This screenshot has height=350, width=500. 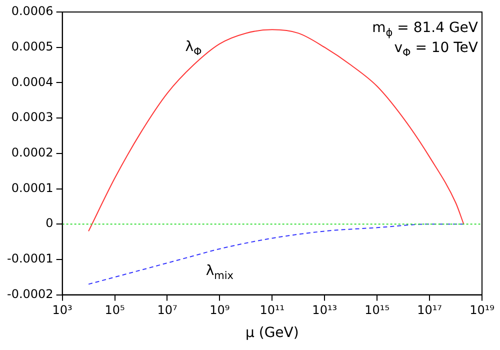 I want to click on x-tick-label: 10¹⁹, so click(x=482, y=310).